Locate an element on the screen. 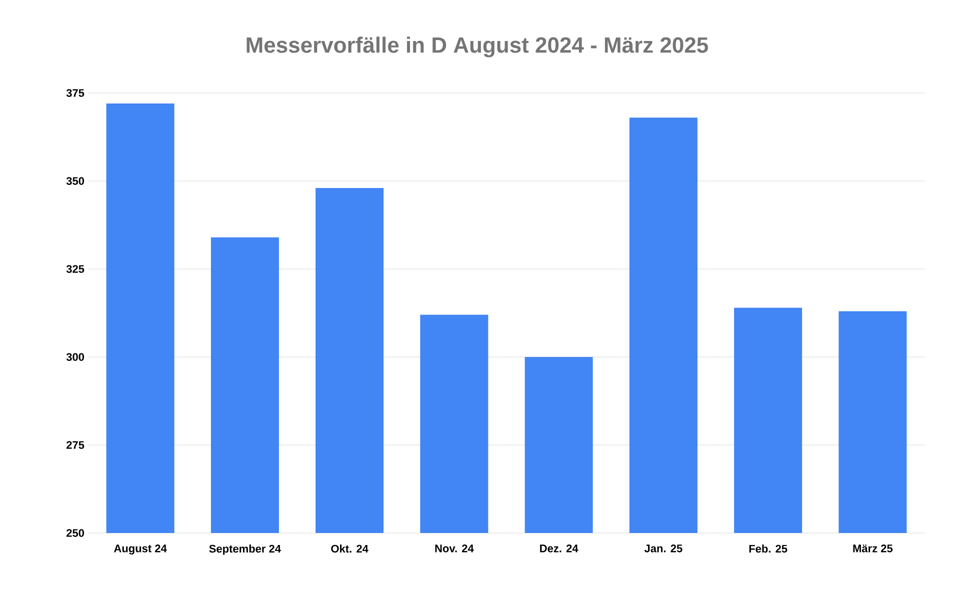  y-tick-label: 375 is located at coordinates (75, 93).